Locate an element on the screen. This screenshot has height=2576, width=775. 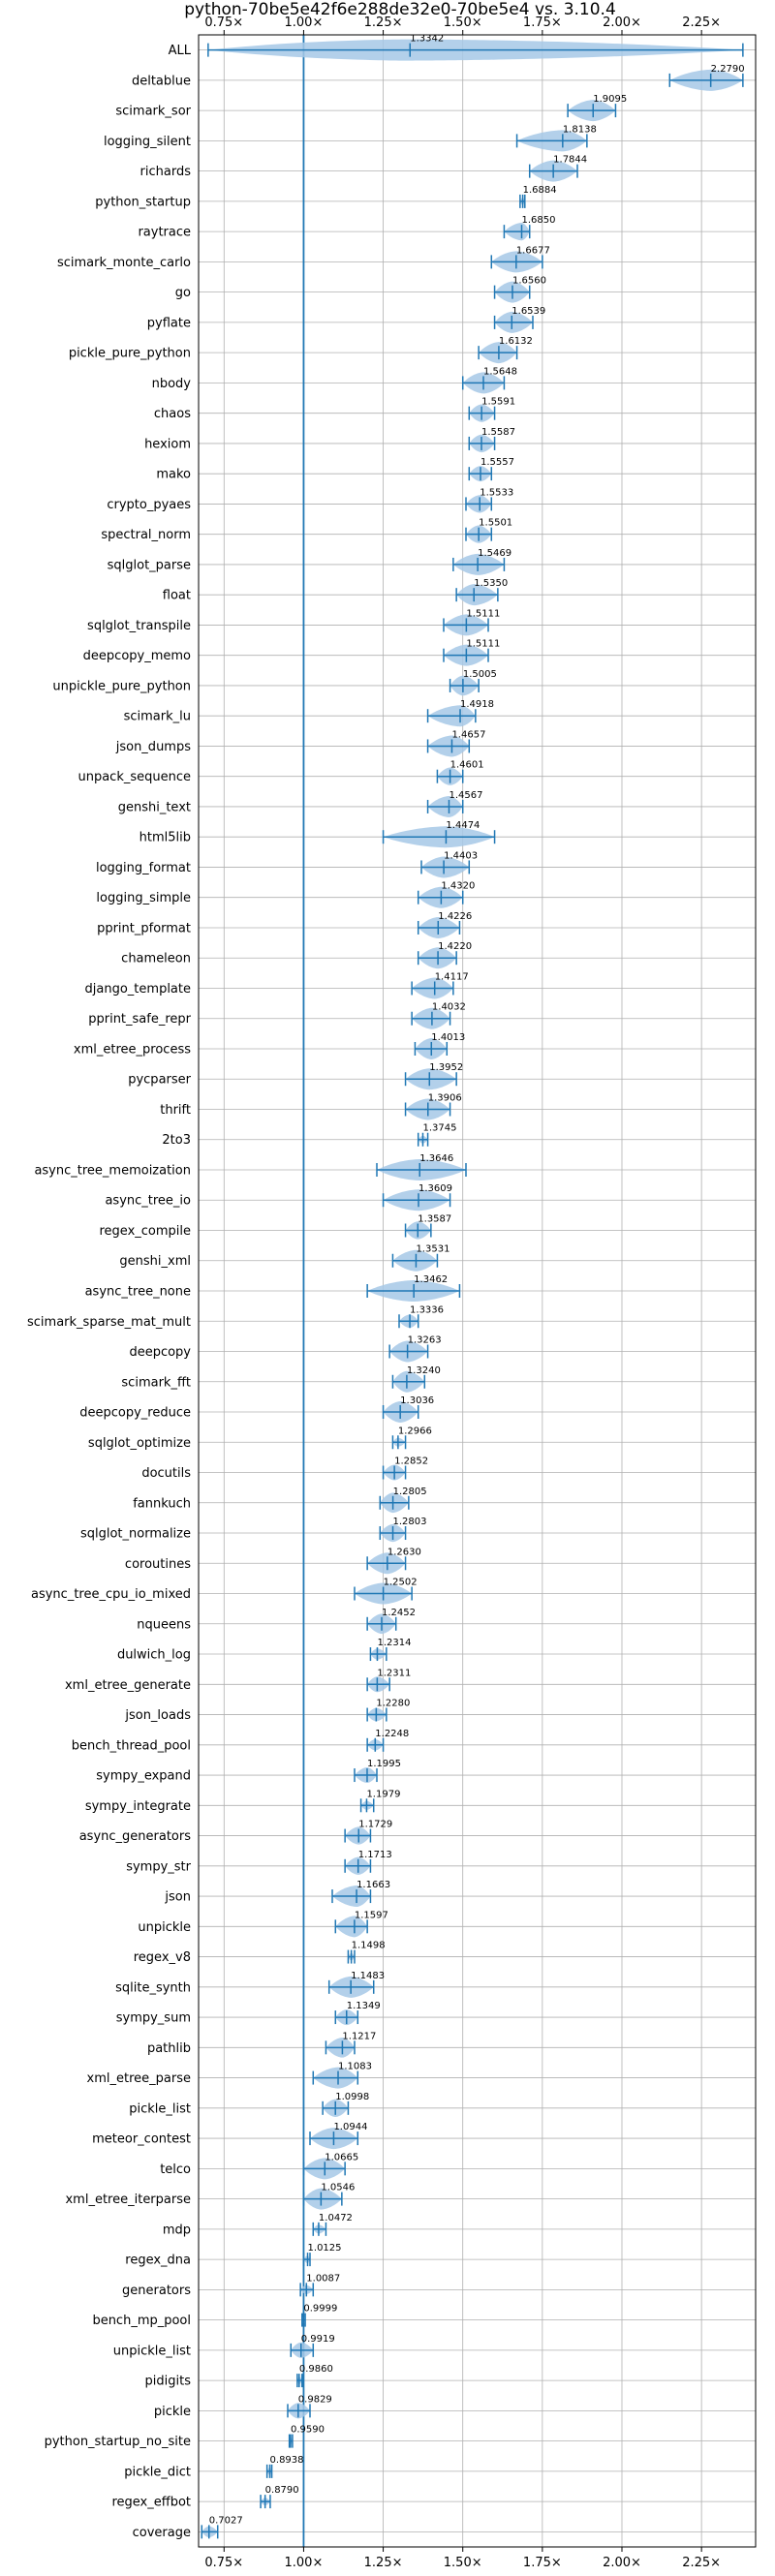
value-label-async_tree_memoization: 1.3646 is located at coordinates (436, 1158).